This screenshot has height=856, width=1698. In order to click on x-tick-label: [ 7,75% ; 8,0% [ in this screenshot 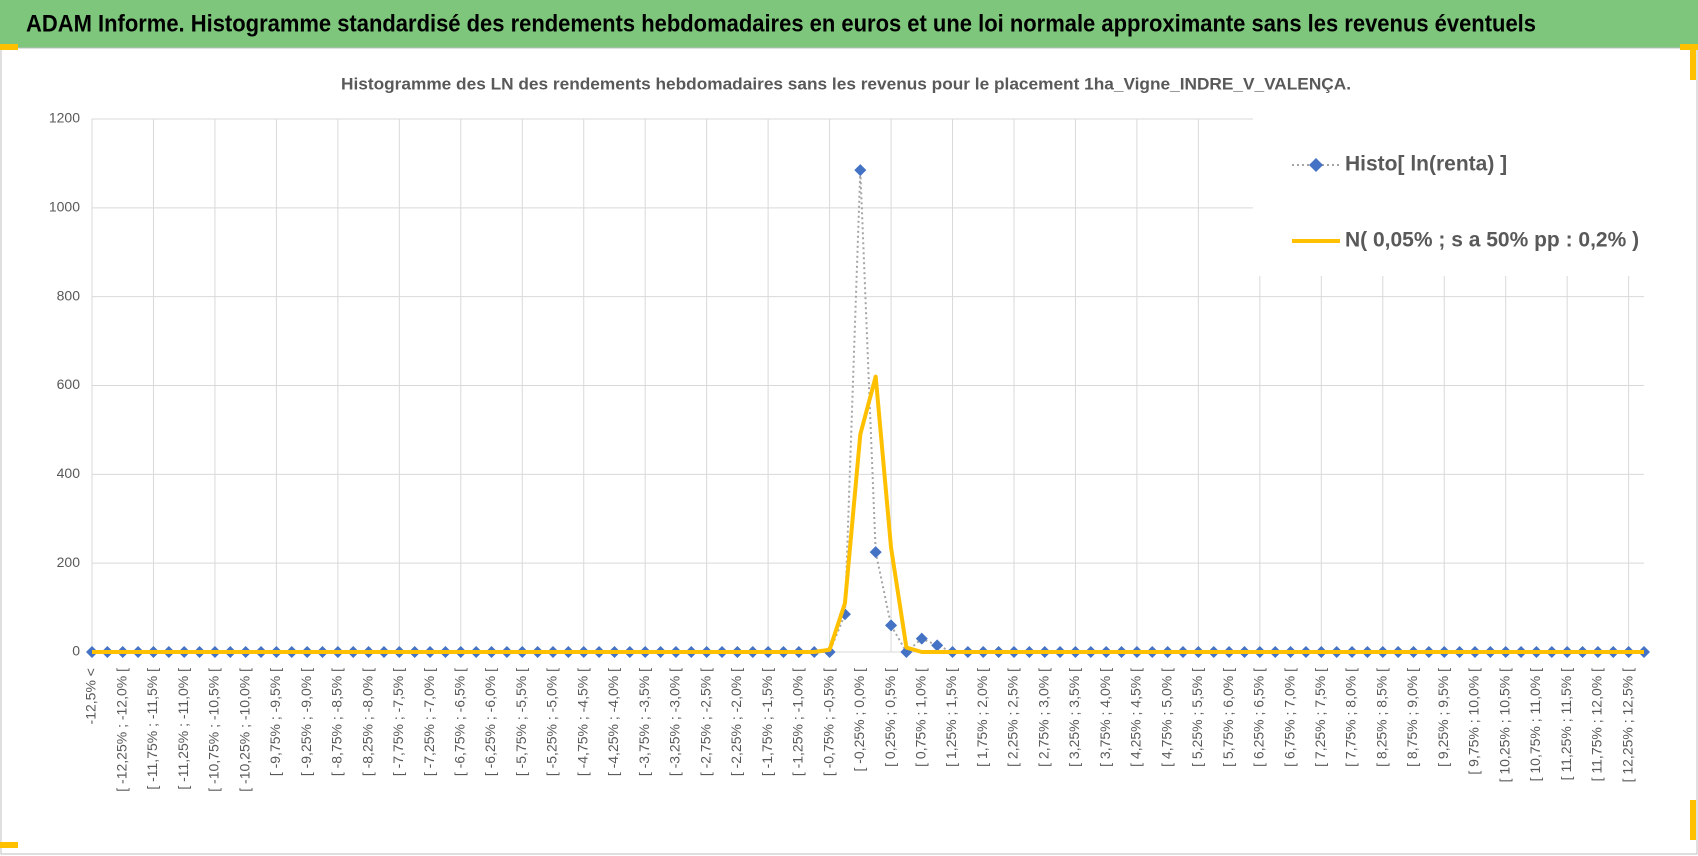, I will do `click(1351, 717)`.